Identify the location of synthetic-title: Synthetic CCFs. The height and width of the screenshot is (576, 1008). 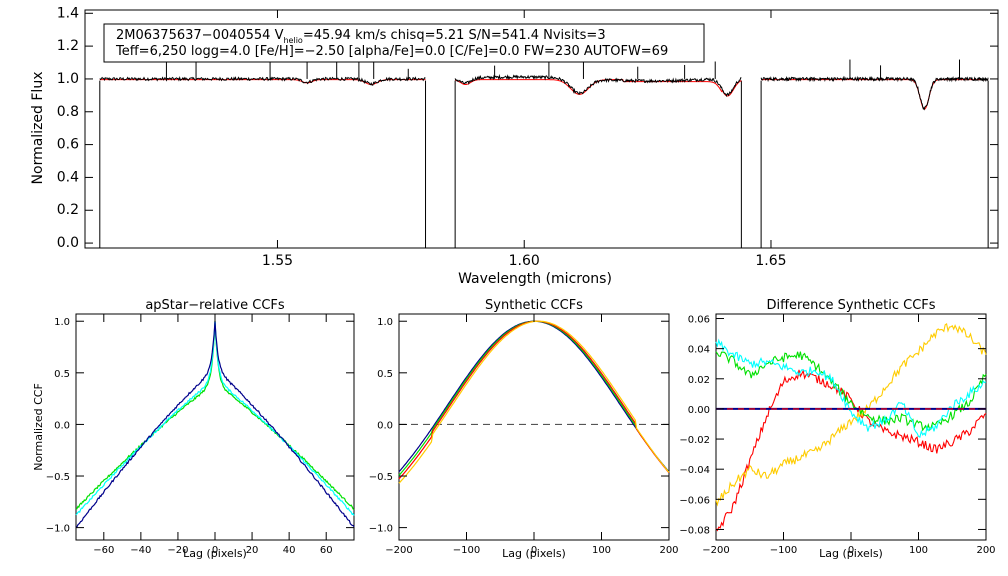
(534, 305).